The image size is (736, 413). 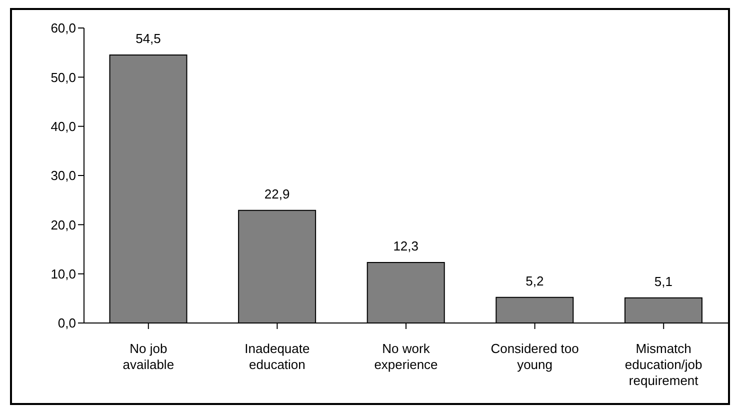 I want to click on x-tick-label: Considered too young, so click(x=534, y=356).